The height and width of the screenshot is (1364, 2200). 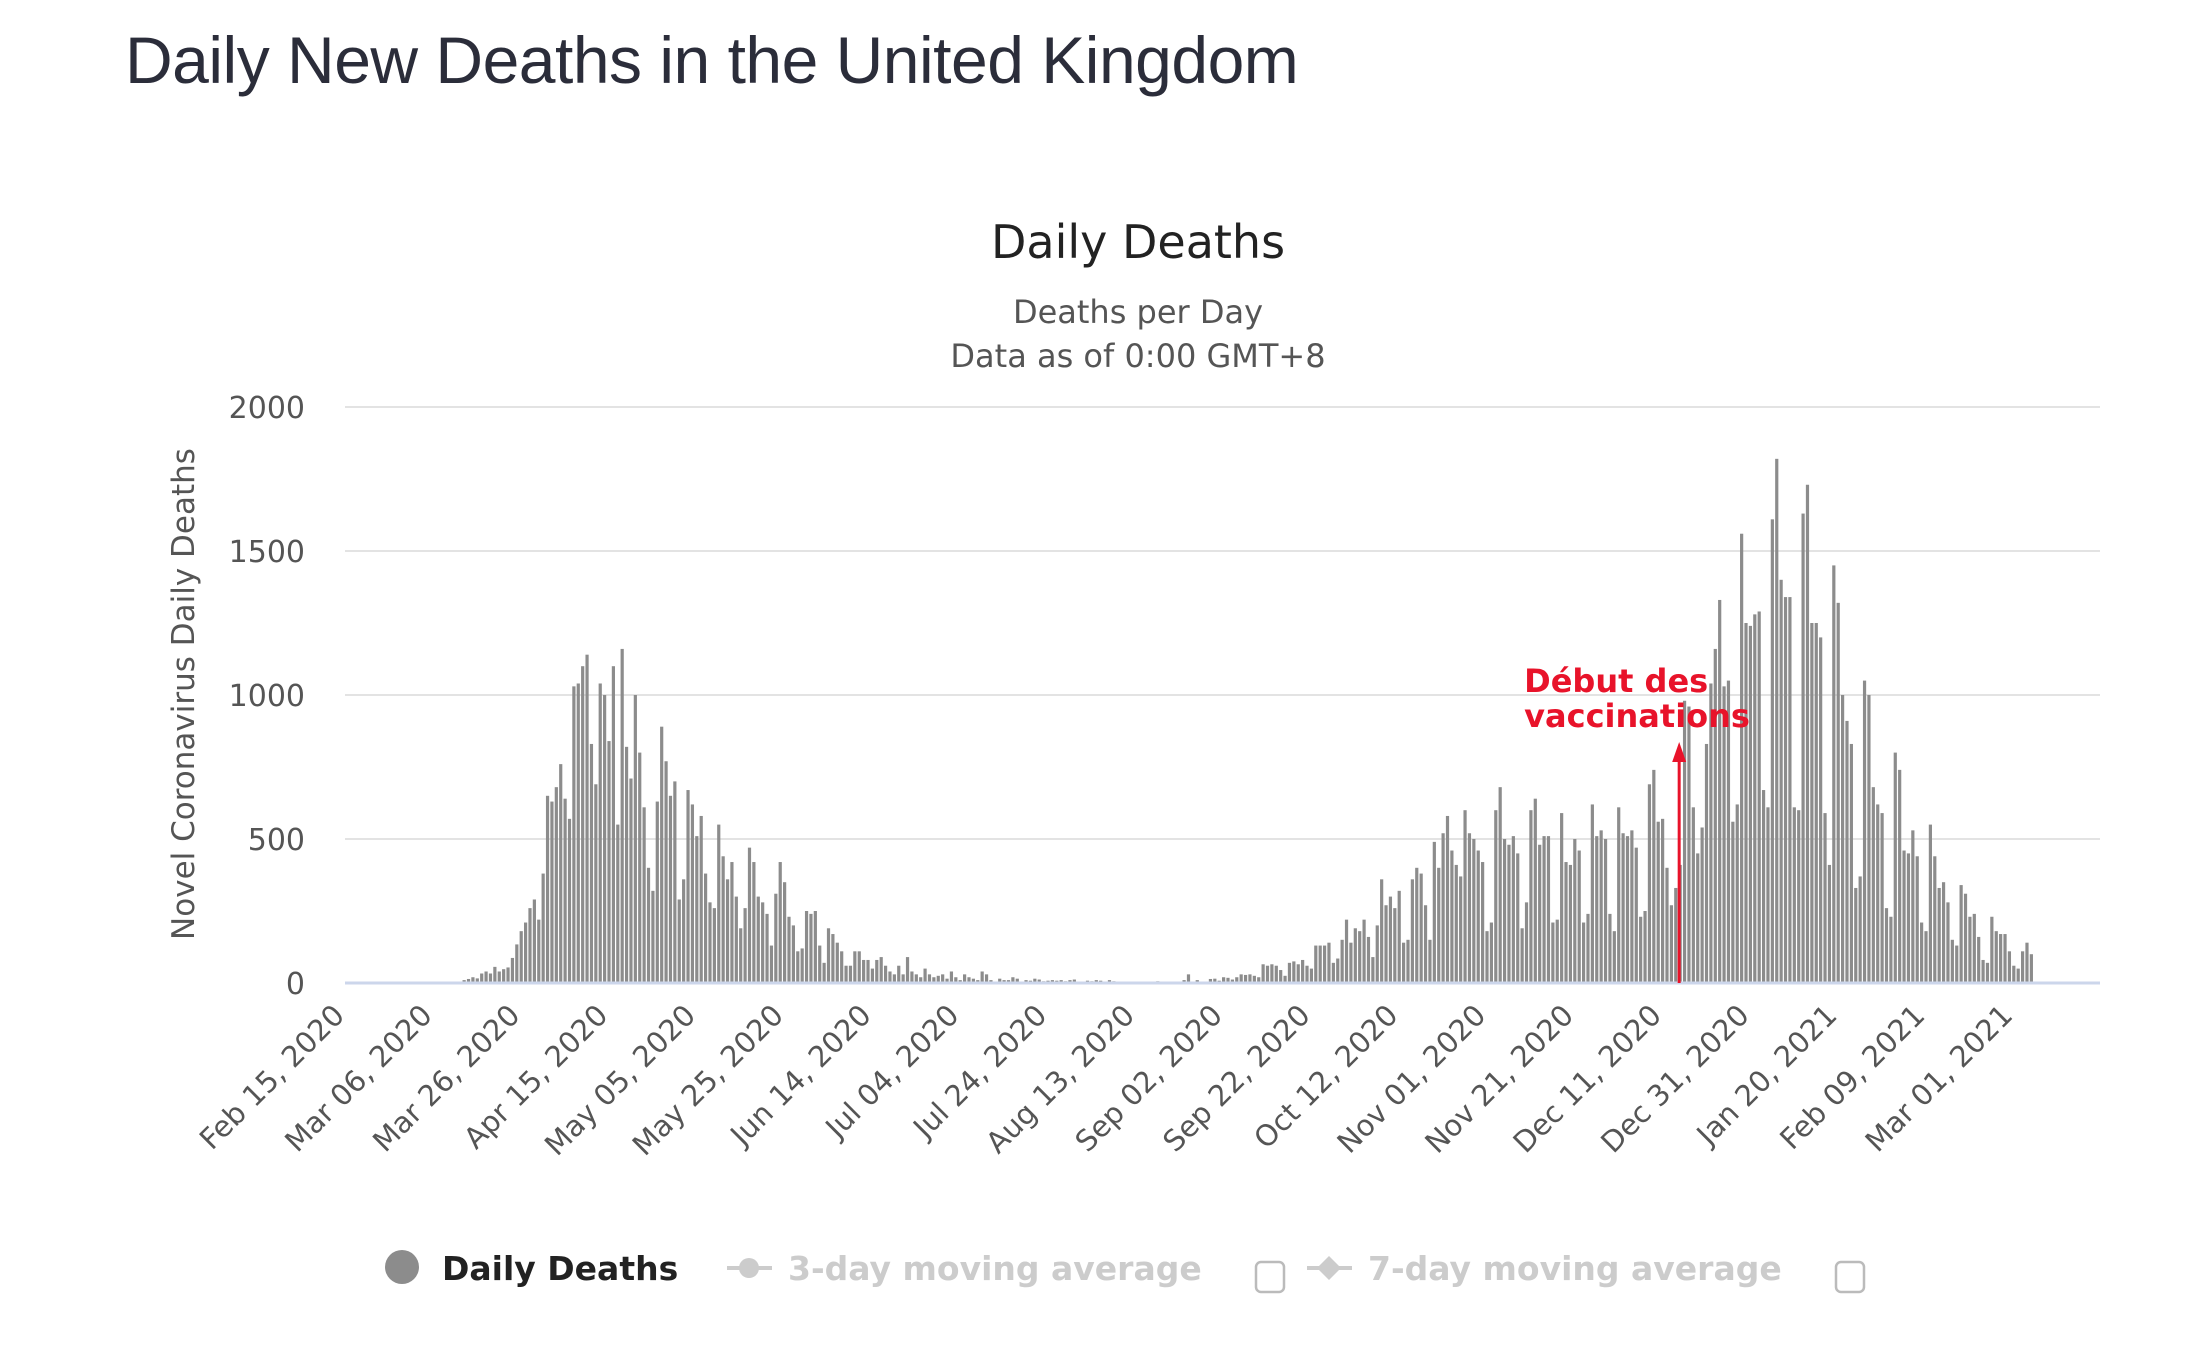 I want to click on legend-item-3-day-average: 3-day moving average, so click(x=964, y=1268).